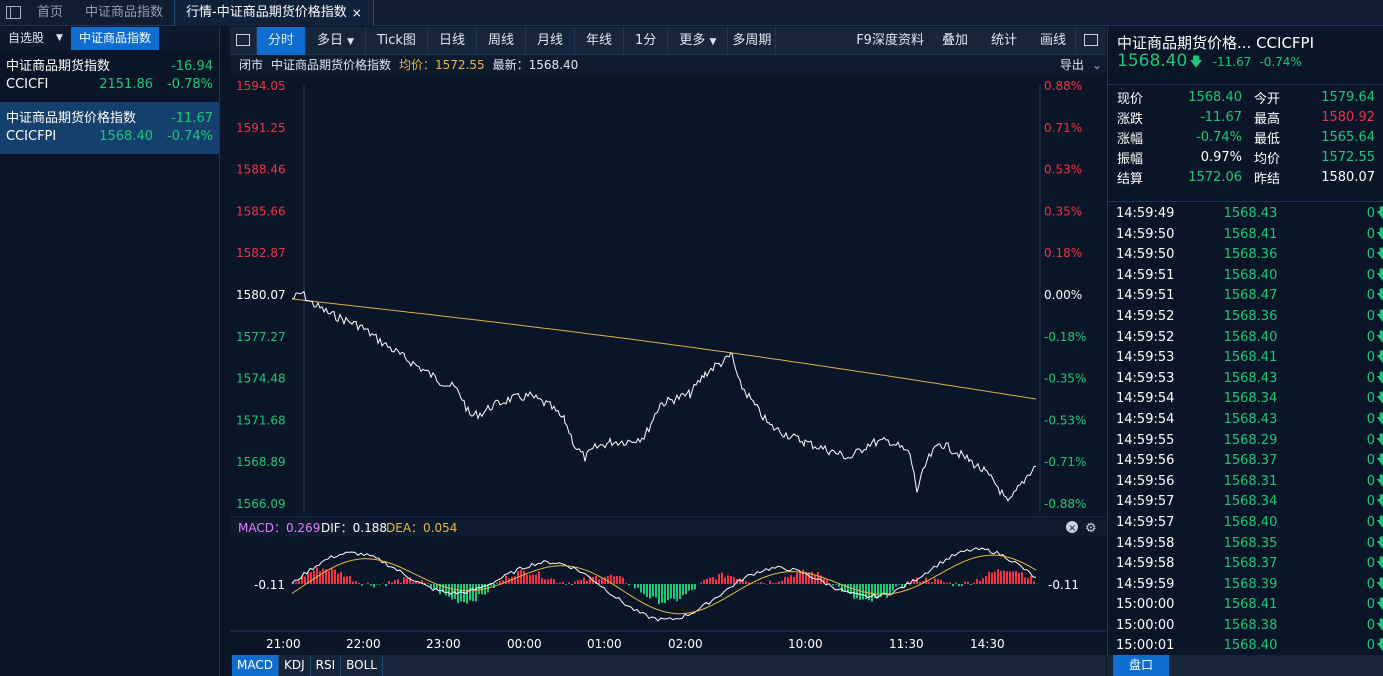 This screenshot has height=676, width=1383. Describe the element at coordinates (13, 13) in the screenshot. I see `sidebar-toggle-icon` at that location.